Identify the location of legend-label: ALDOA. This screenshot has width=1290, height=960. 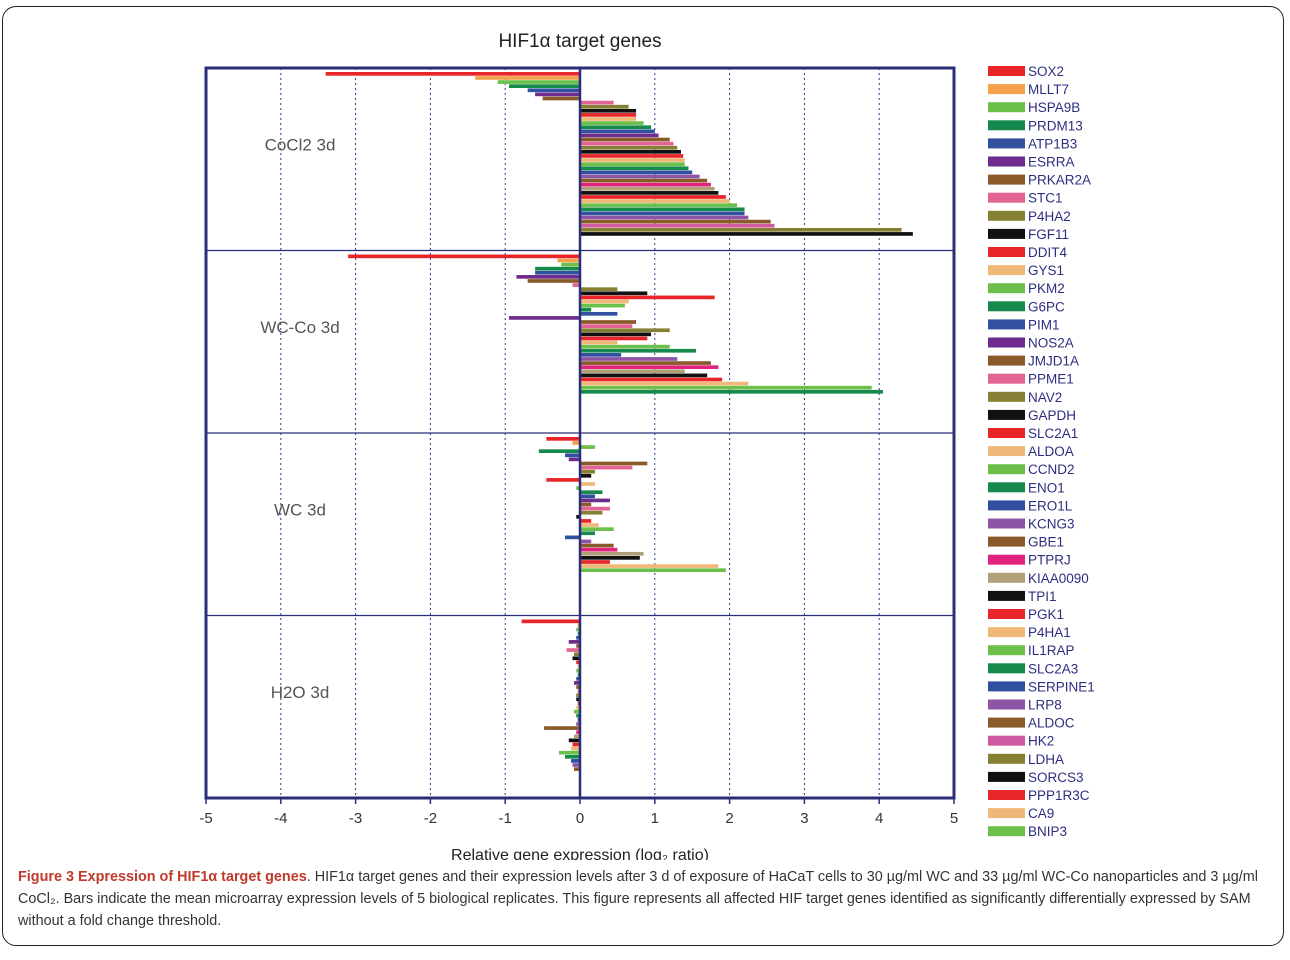
(1051, 451).